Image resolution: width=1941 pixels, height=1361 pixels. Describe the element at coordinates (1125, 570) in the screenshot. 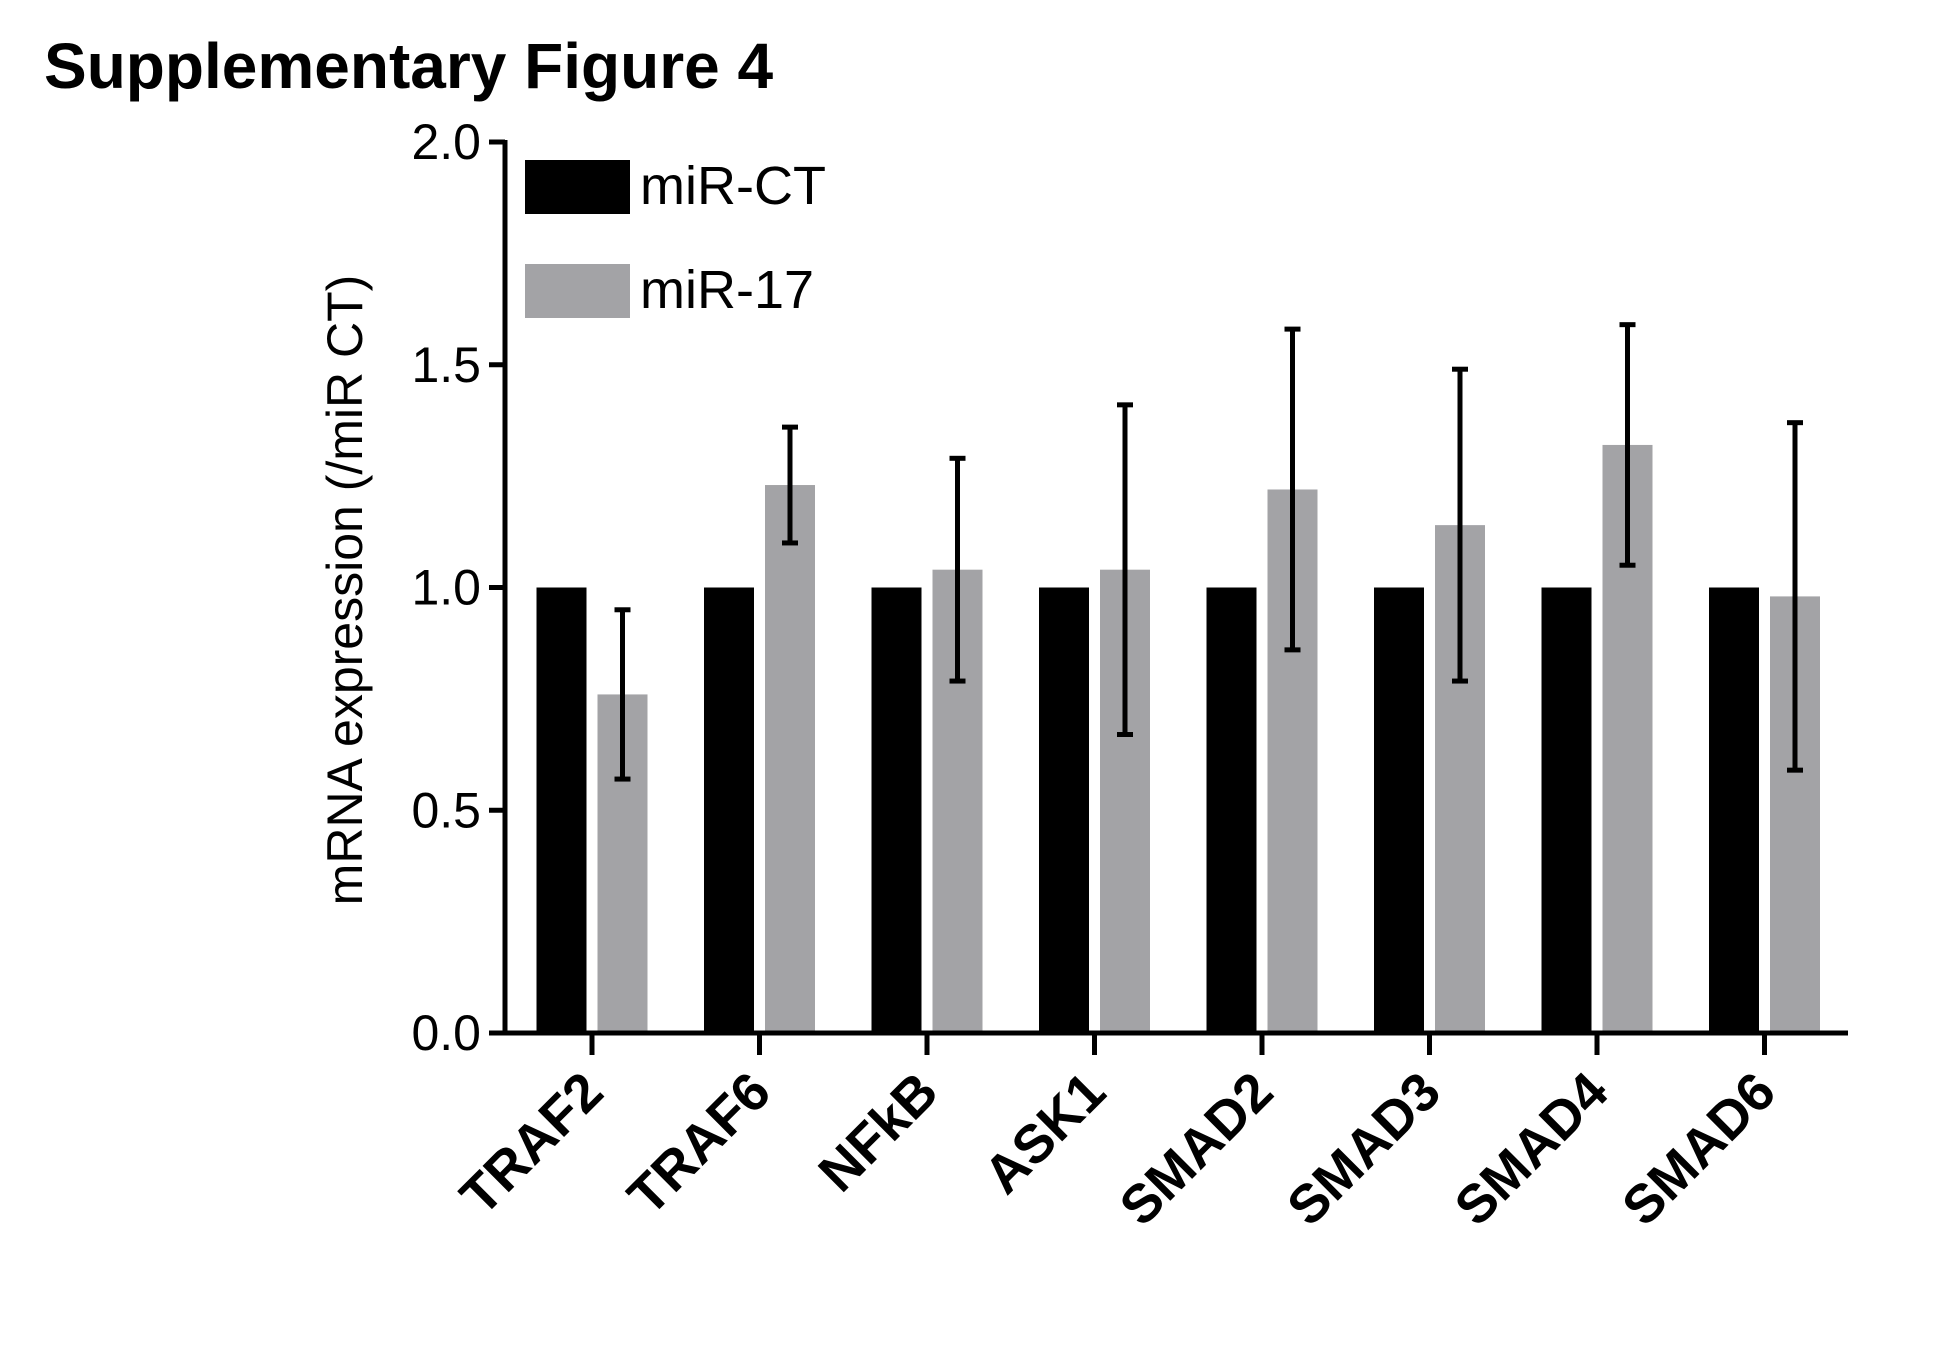

I see `error-bar-ask1` at that location.